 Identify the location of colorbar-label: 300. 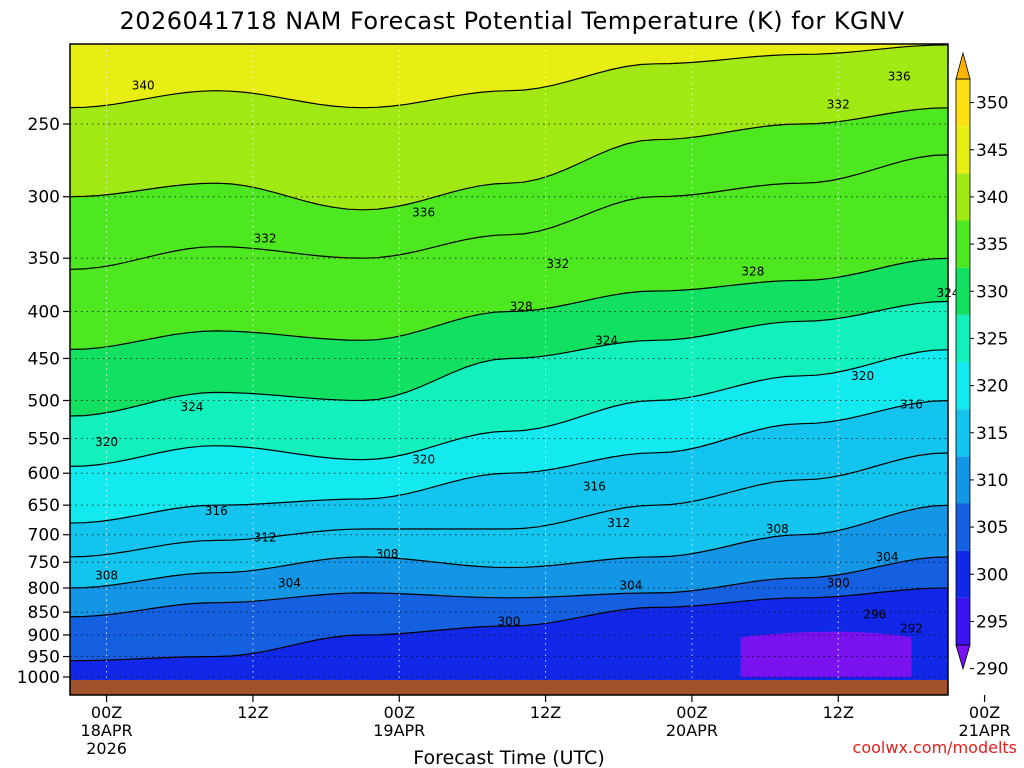
(992, 575).